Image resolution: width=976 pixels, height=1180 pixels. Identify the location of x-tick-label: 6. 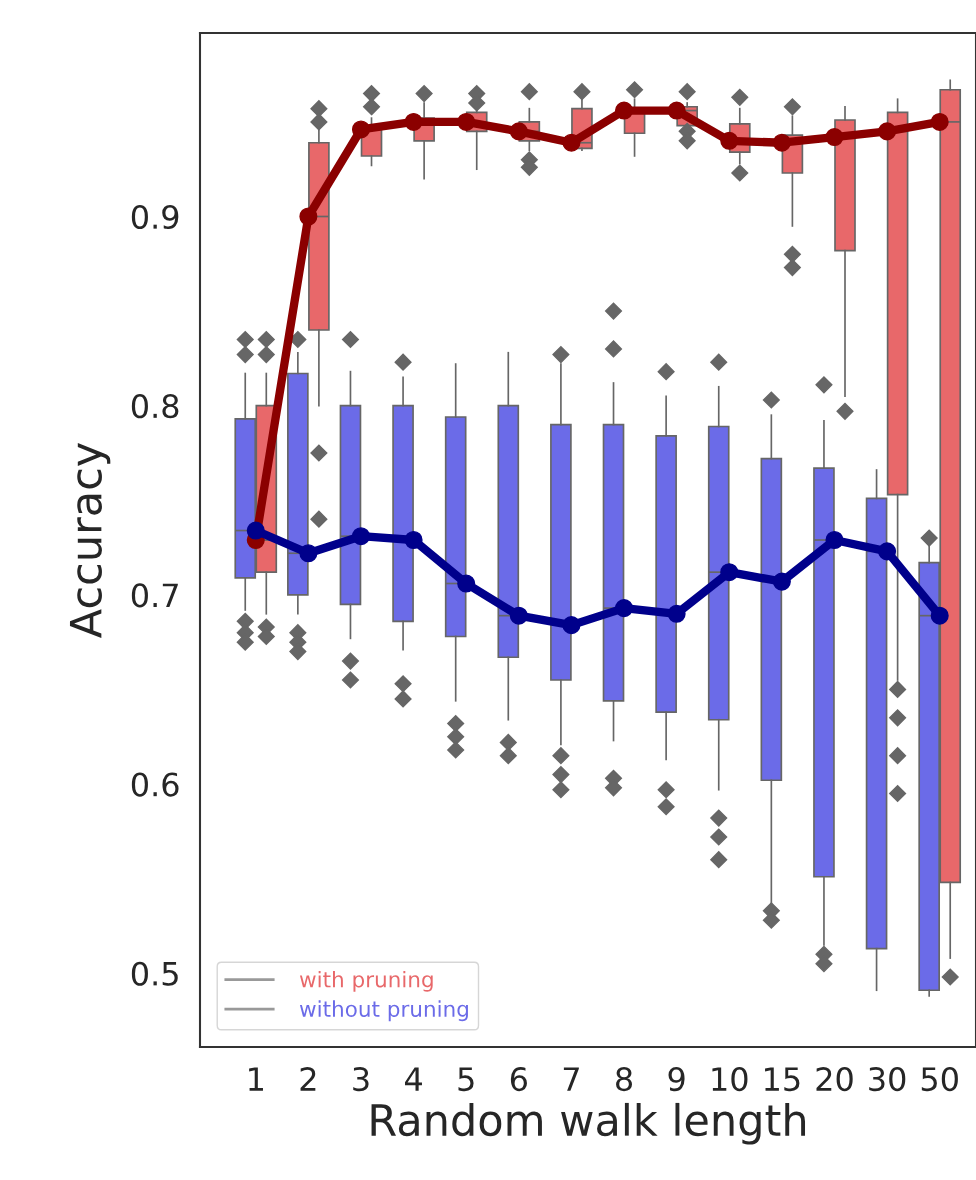
(518, 1079).